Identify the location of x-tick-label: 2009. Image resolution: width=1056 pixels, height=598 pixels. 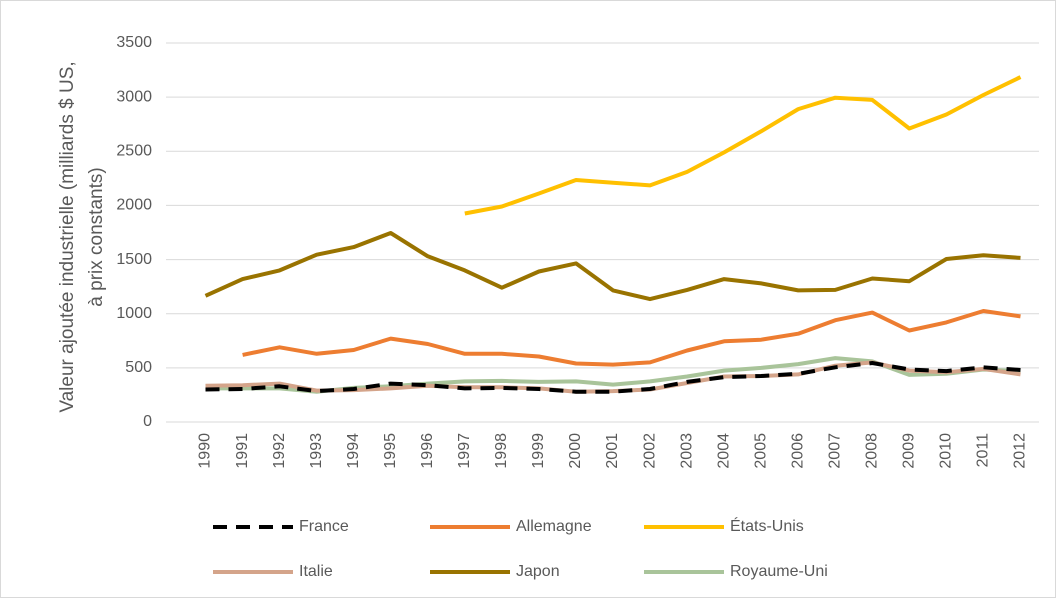
(909, 451).